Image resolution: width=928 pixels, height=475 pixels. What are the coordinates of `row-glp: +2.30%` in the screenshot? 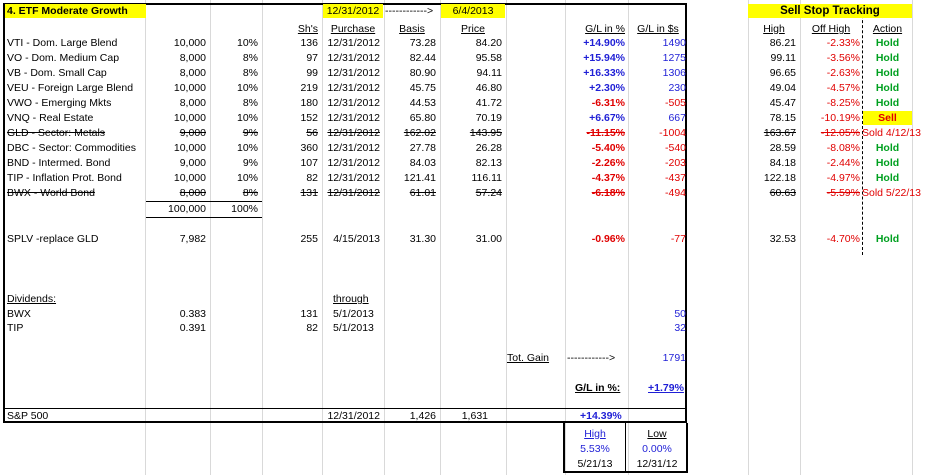 It's located at (607, 88).